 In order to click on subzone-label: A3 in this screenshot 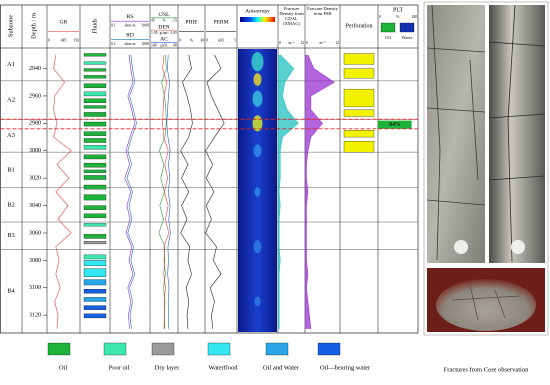, I will do `click(11, 135)`.